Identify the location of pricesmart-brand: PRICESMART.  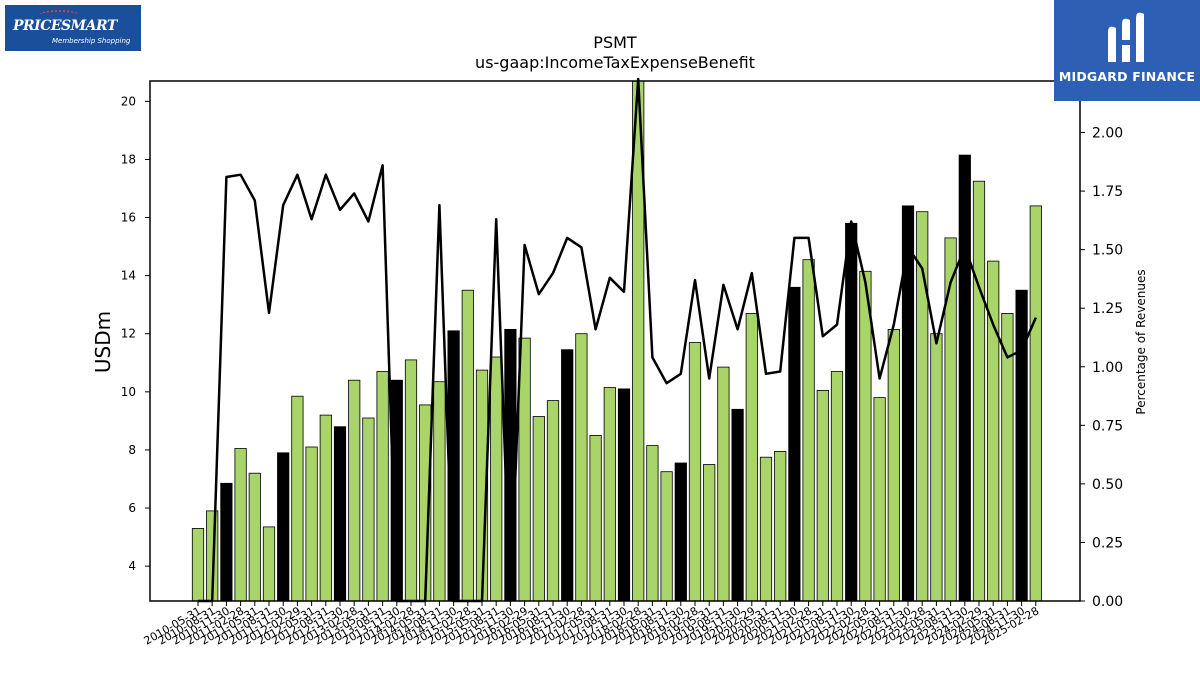
(65, 26).